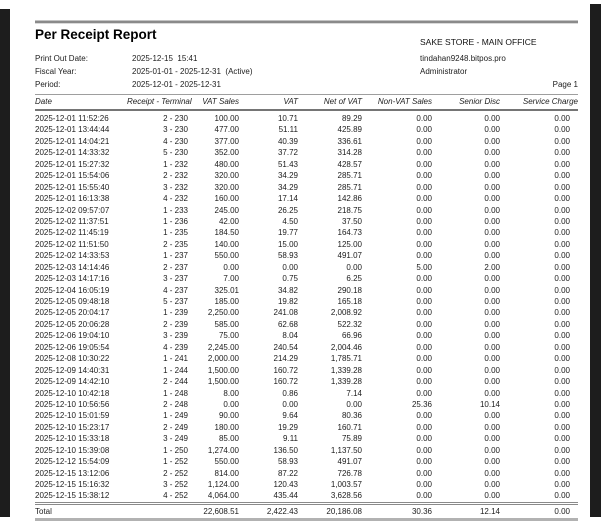  Describe the element at coordinates (72, 233) in the screenshot. I see `cell-date: 2025-12-02 11:45:19` at that location.